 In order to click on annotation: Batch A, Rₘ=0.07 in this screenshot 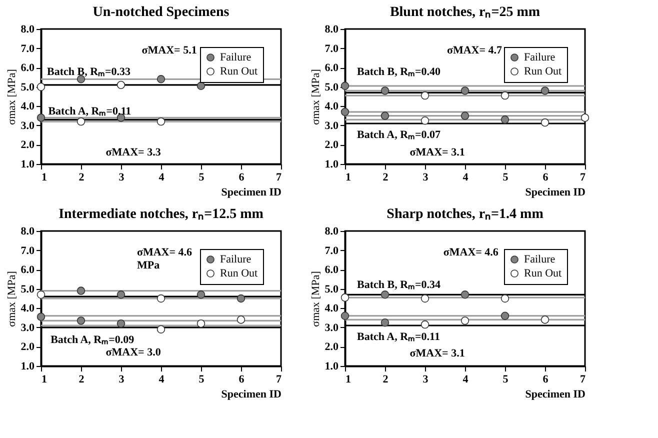, I will do `click(399, 135)`.